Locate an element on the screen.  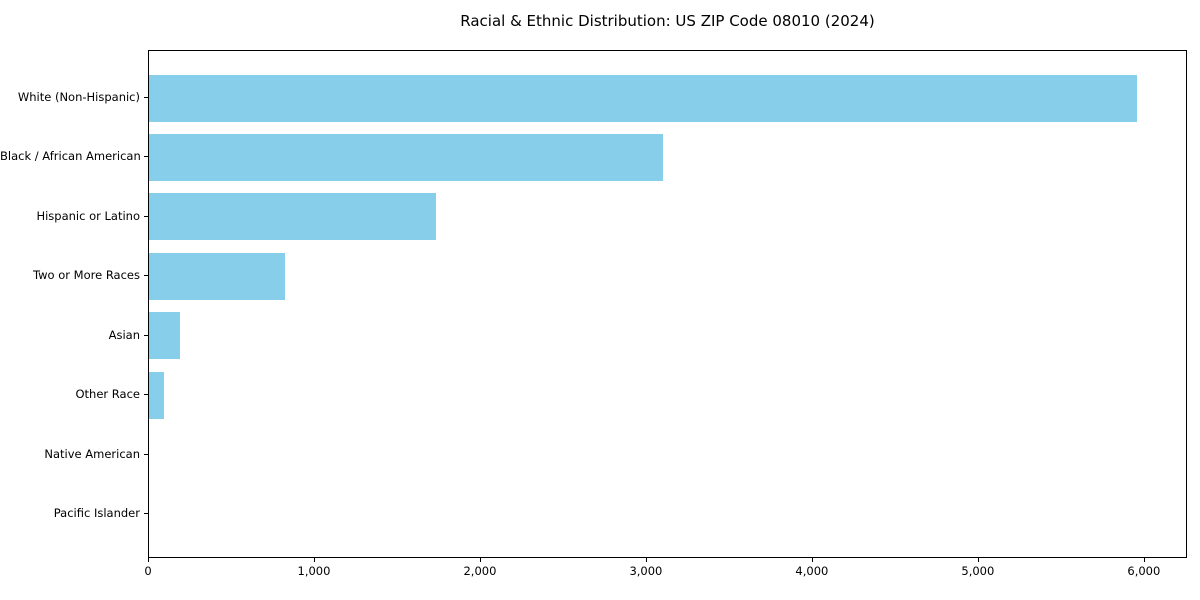
bar-other-race is located at coordinates (156, 395).